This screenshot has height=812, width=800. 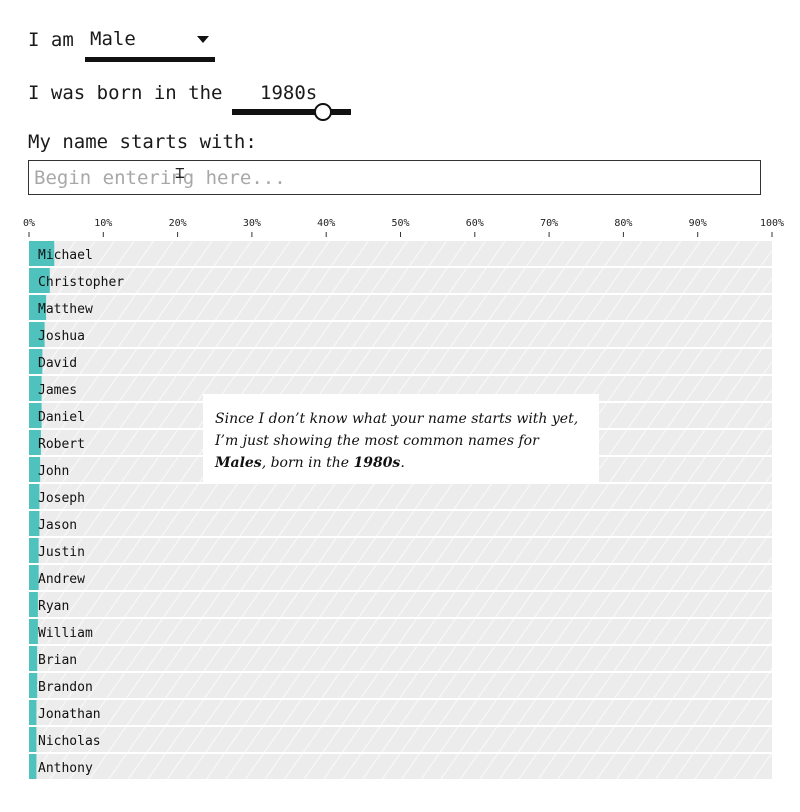 What do you see at coordinates (623, 223) in the screenshot?
I see `x-tick-label: 80%` at bounding box center [623, 223].